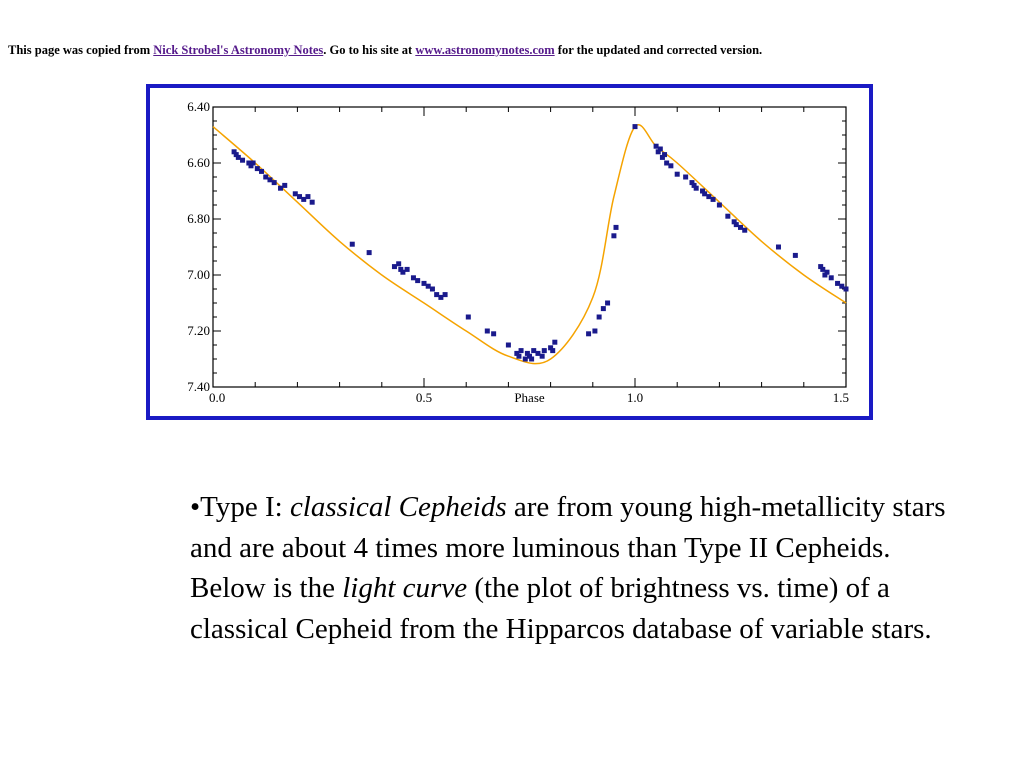  What do you see at coordinates (217, 397) in the screenshot?
I see `x-tick-label: 0.0` at bounding box center [217, 397].